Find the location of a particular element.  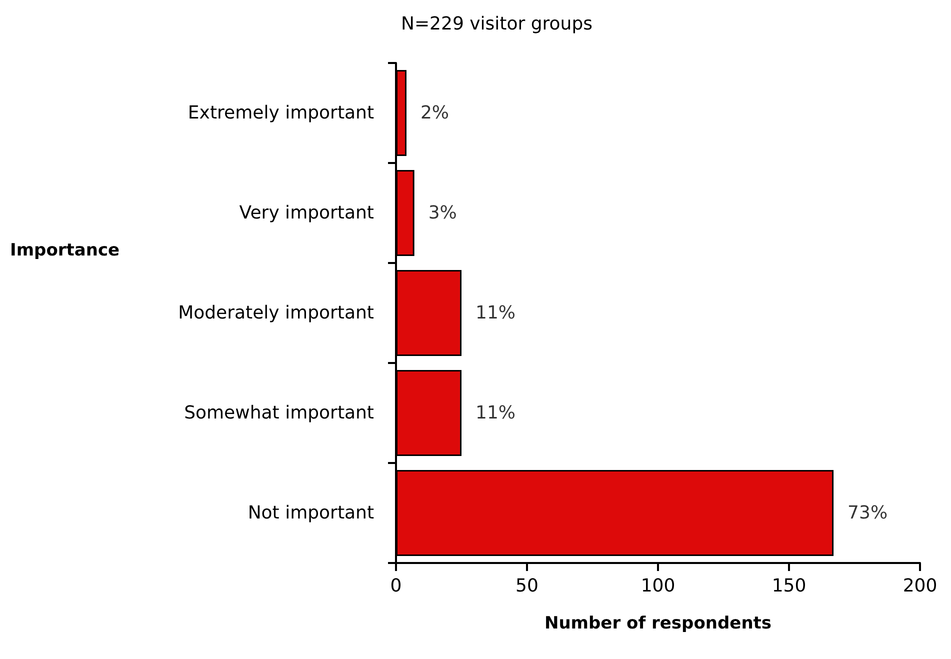

y-tick-label: Somewhat important is located at coordinates (279, 413).